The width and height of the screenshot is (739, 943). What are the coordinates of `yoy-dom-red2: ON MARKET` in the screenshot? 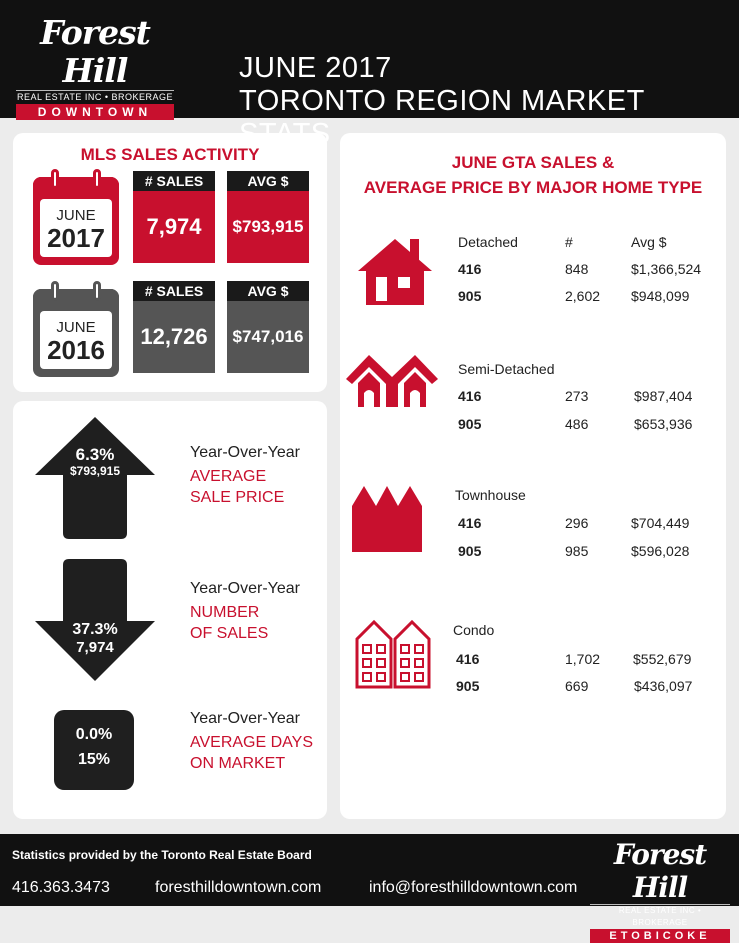 It's located at (238, 763).